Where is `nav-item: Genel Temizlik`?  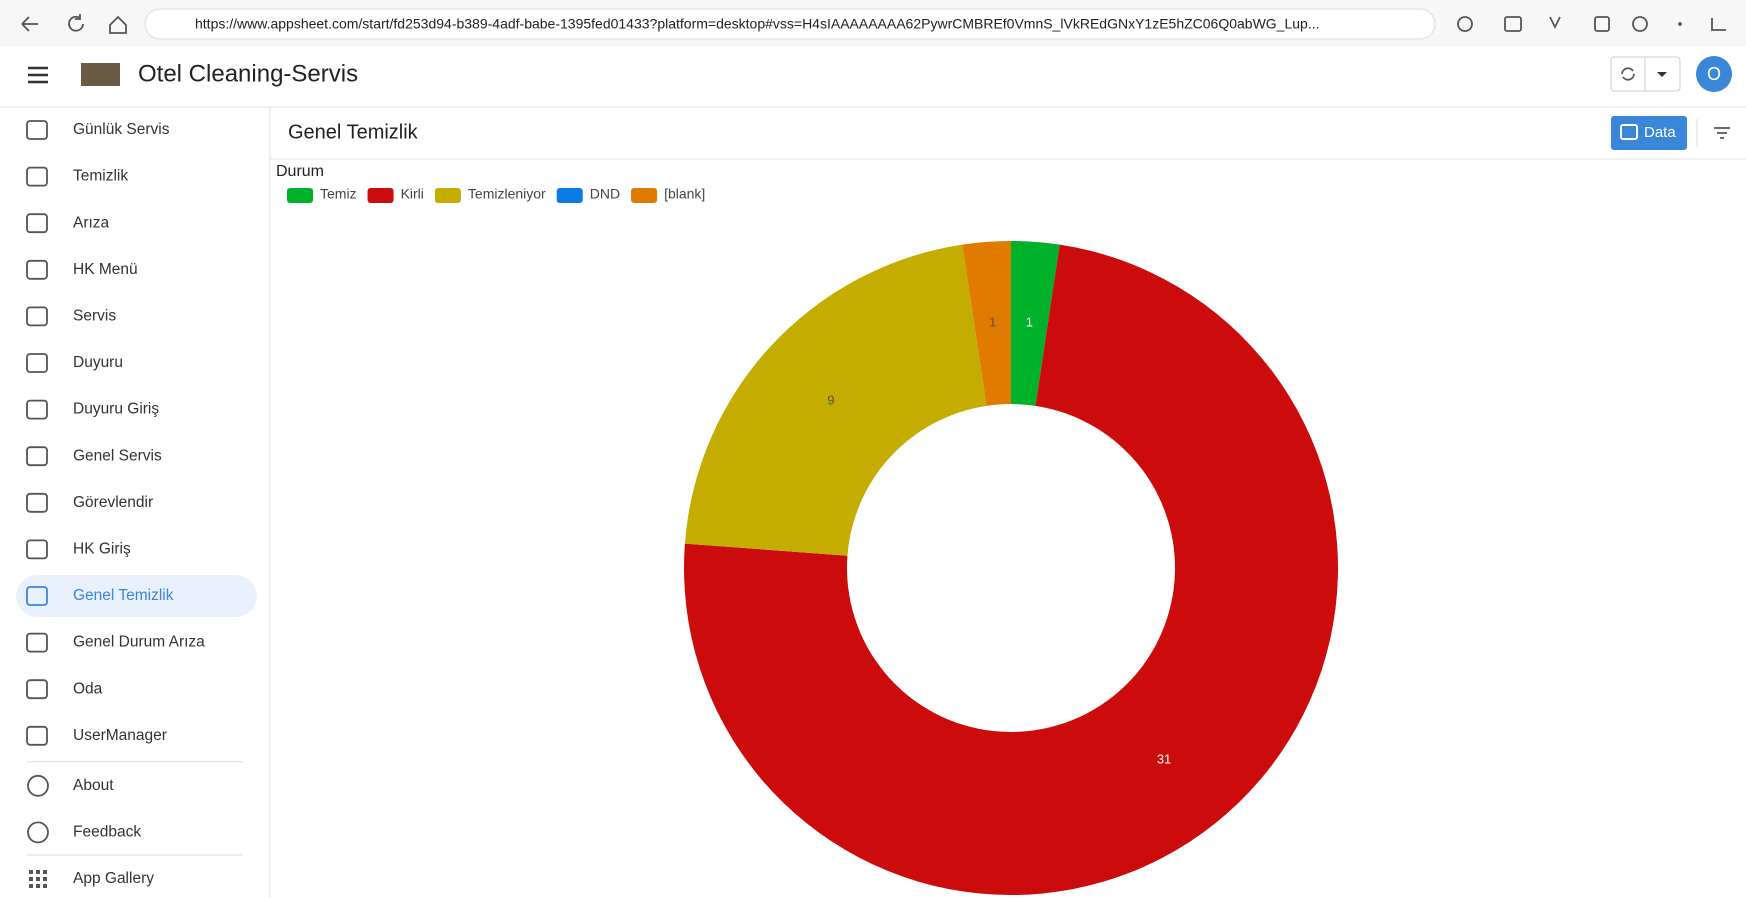 nav-item: Genel Temizlik is located at coordinates (123, 595).